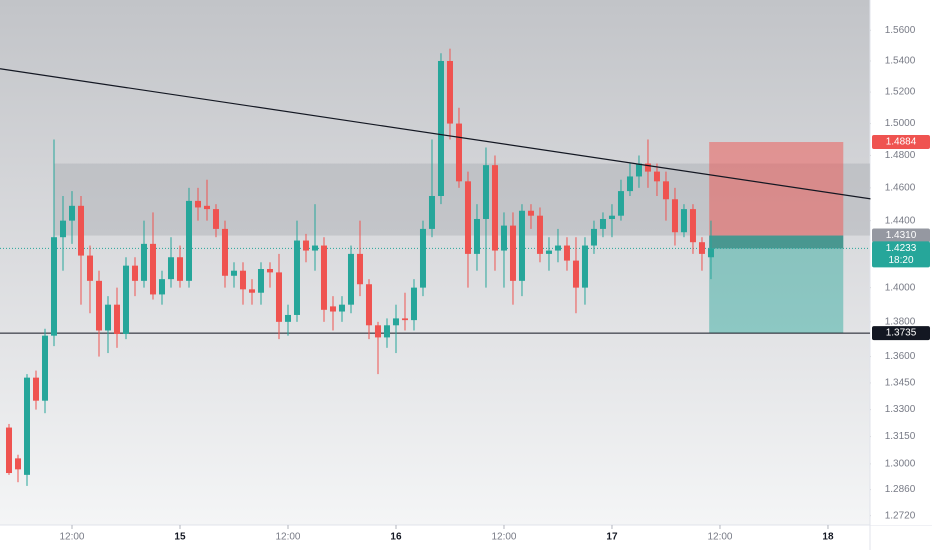 The image size is (932, 550). What do you see at coordinates (900, 187) in the screenshot?
I see `y-tick-label: 1.4600` at bounding box center [900, 187].